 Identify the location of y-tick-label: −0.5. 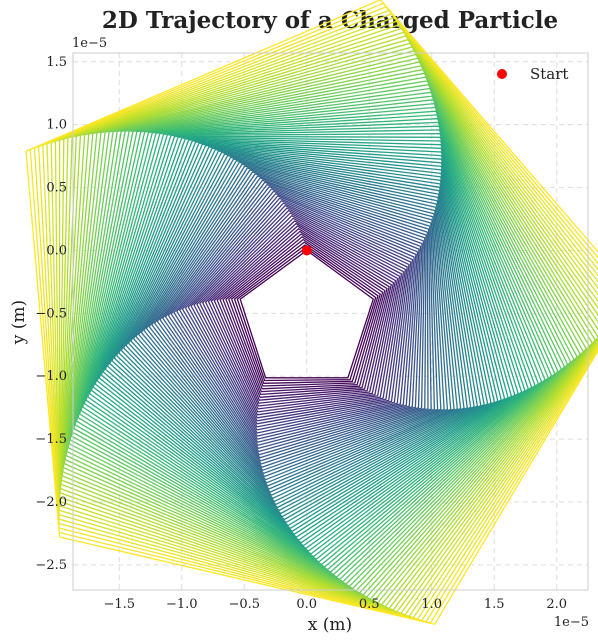
(51, 313).